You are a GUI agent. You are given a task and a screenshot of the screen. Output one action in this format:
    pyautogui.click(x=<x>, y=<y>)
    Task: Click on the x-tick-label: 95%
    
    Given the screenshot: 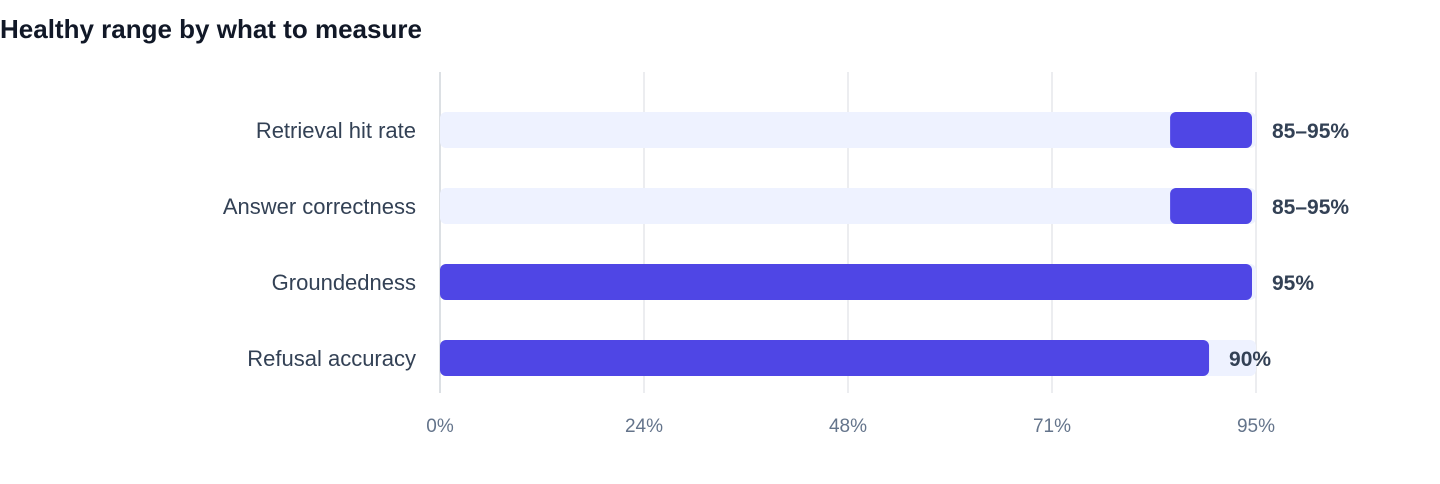 What is the action you would take?
    pyautogui.click(x=1256, y=426)
    